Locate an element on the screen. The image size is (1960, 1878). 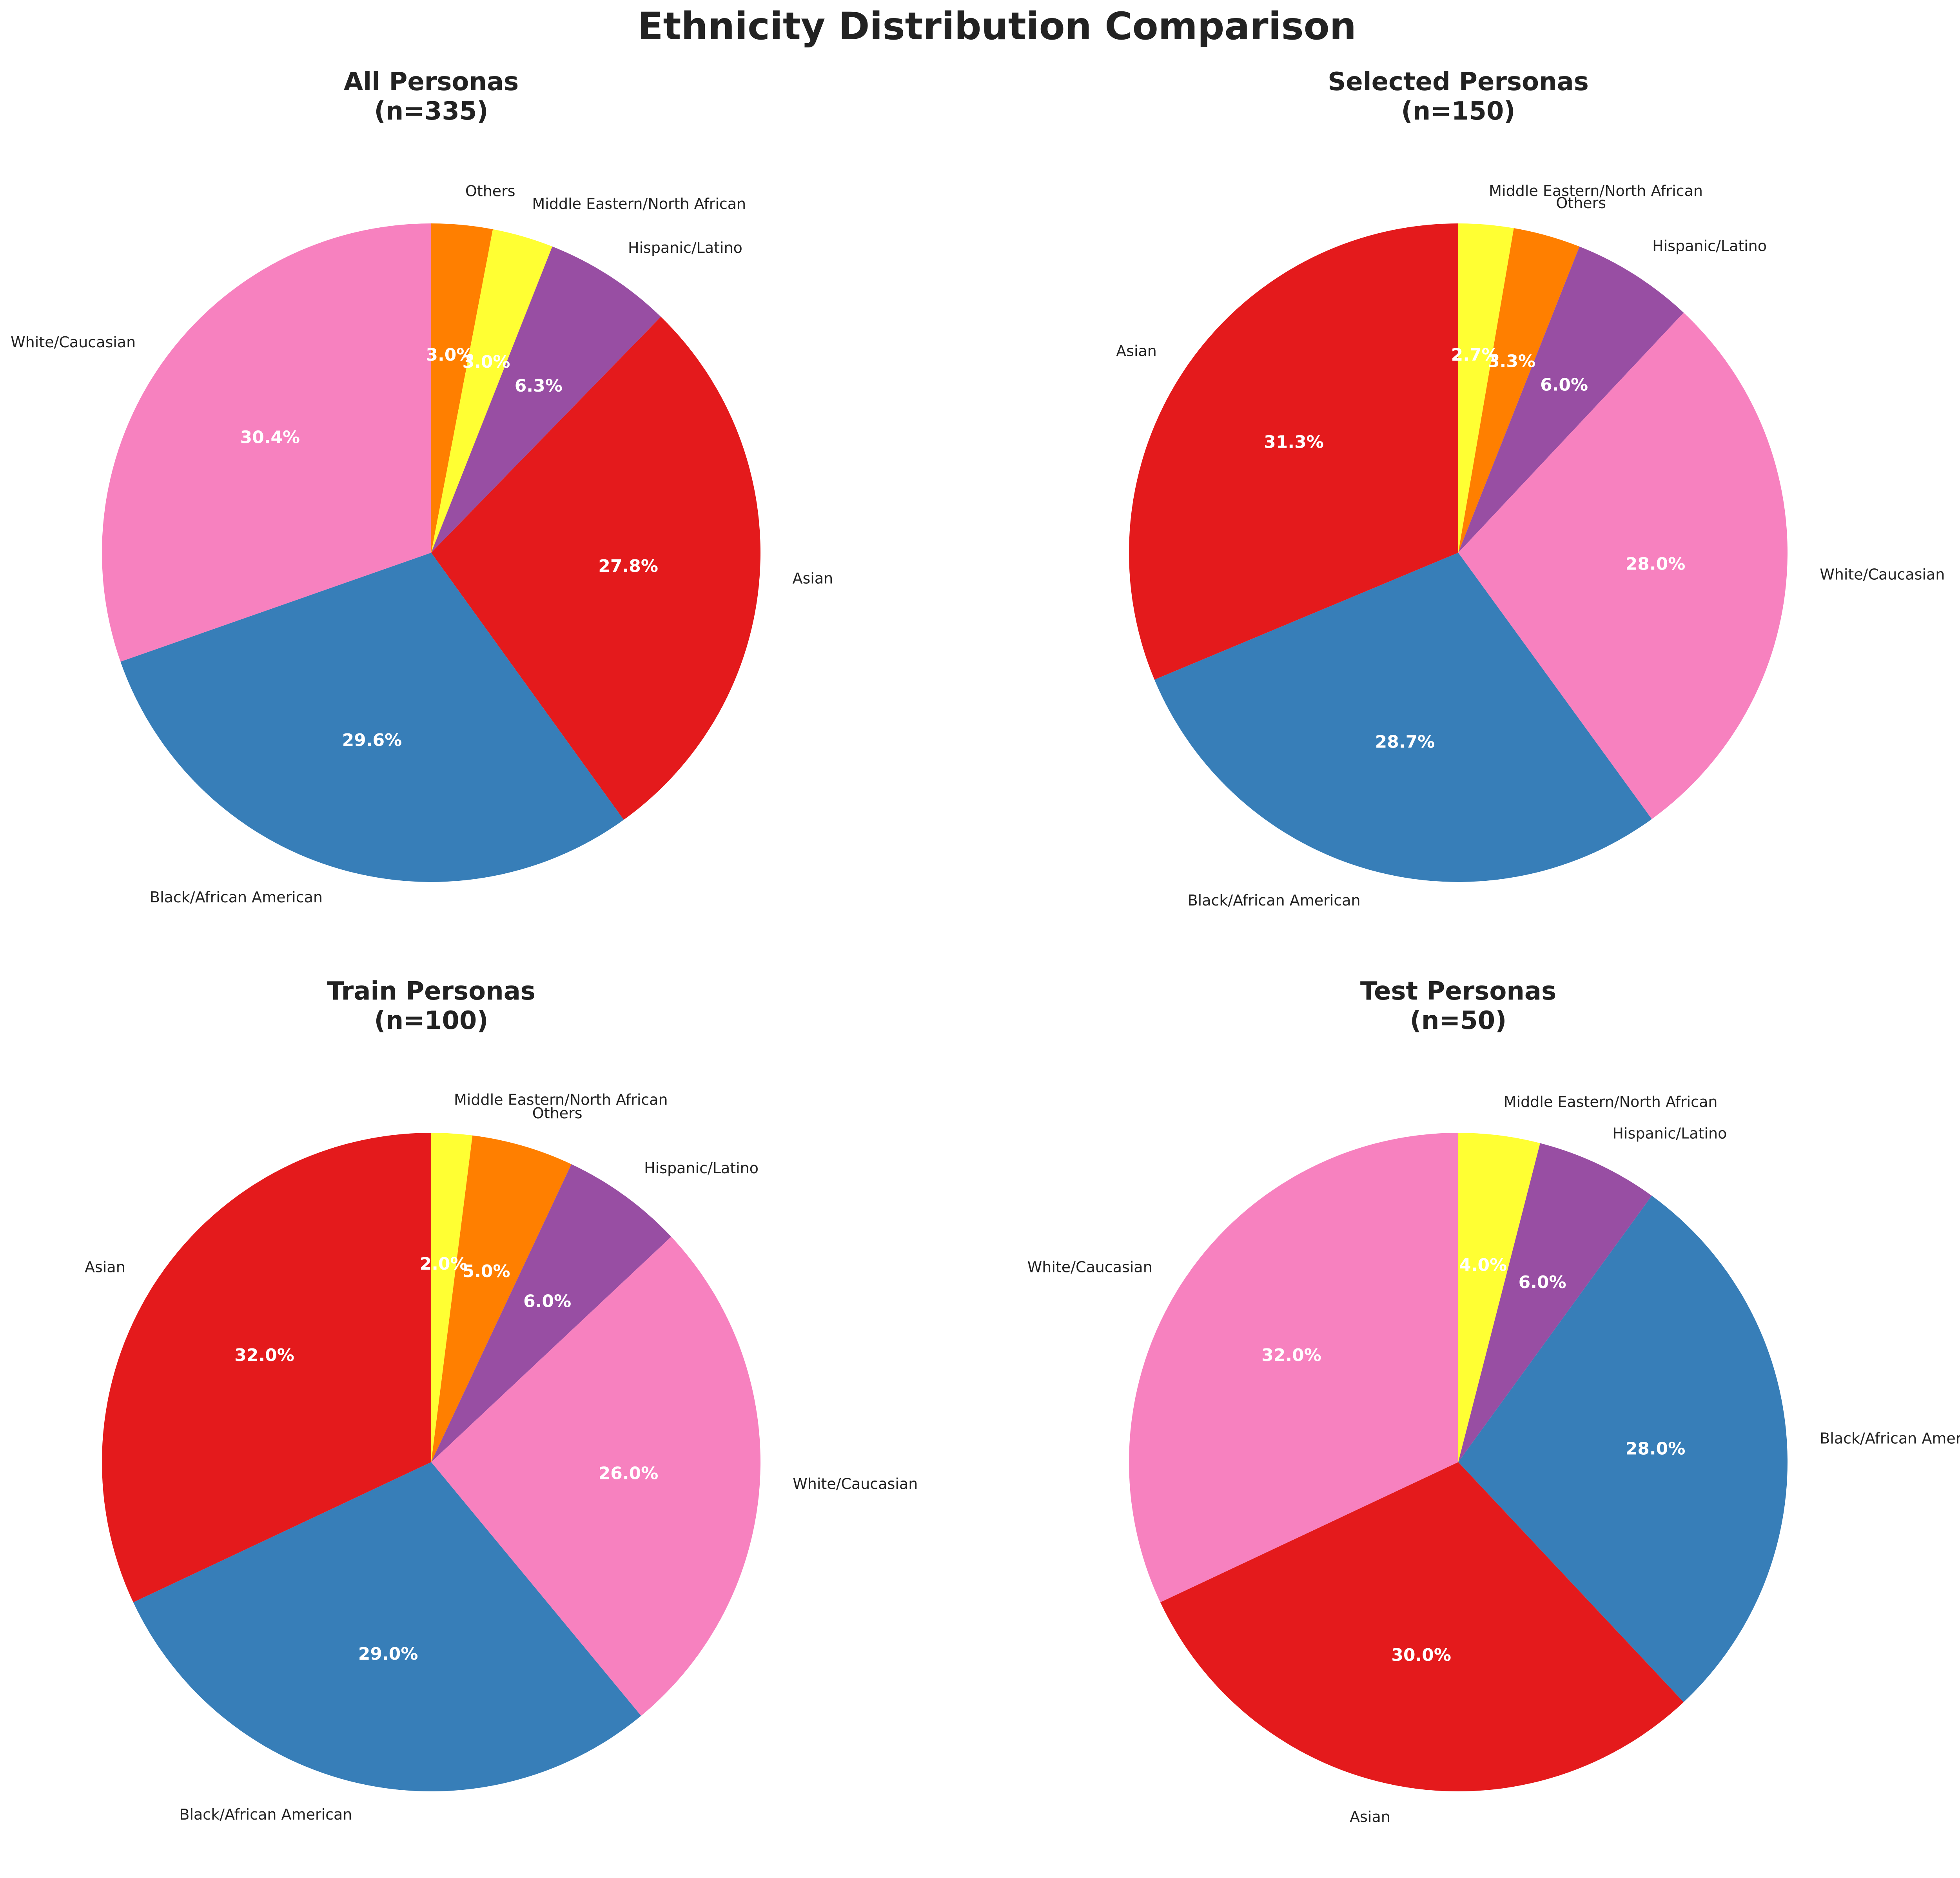
panel-count: (n=100) is located at coordinates (431, 1021).